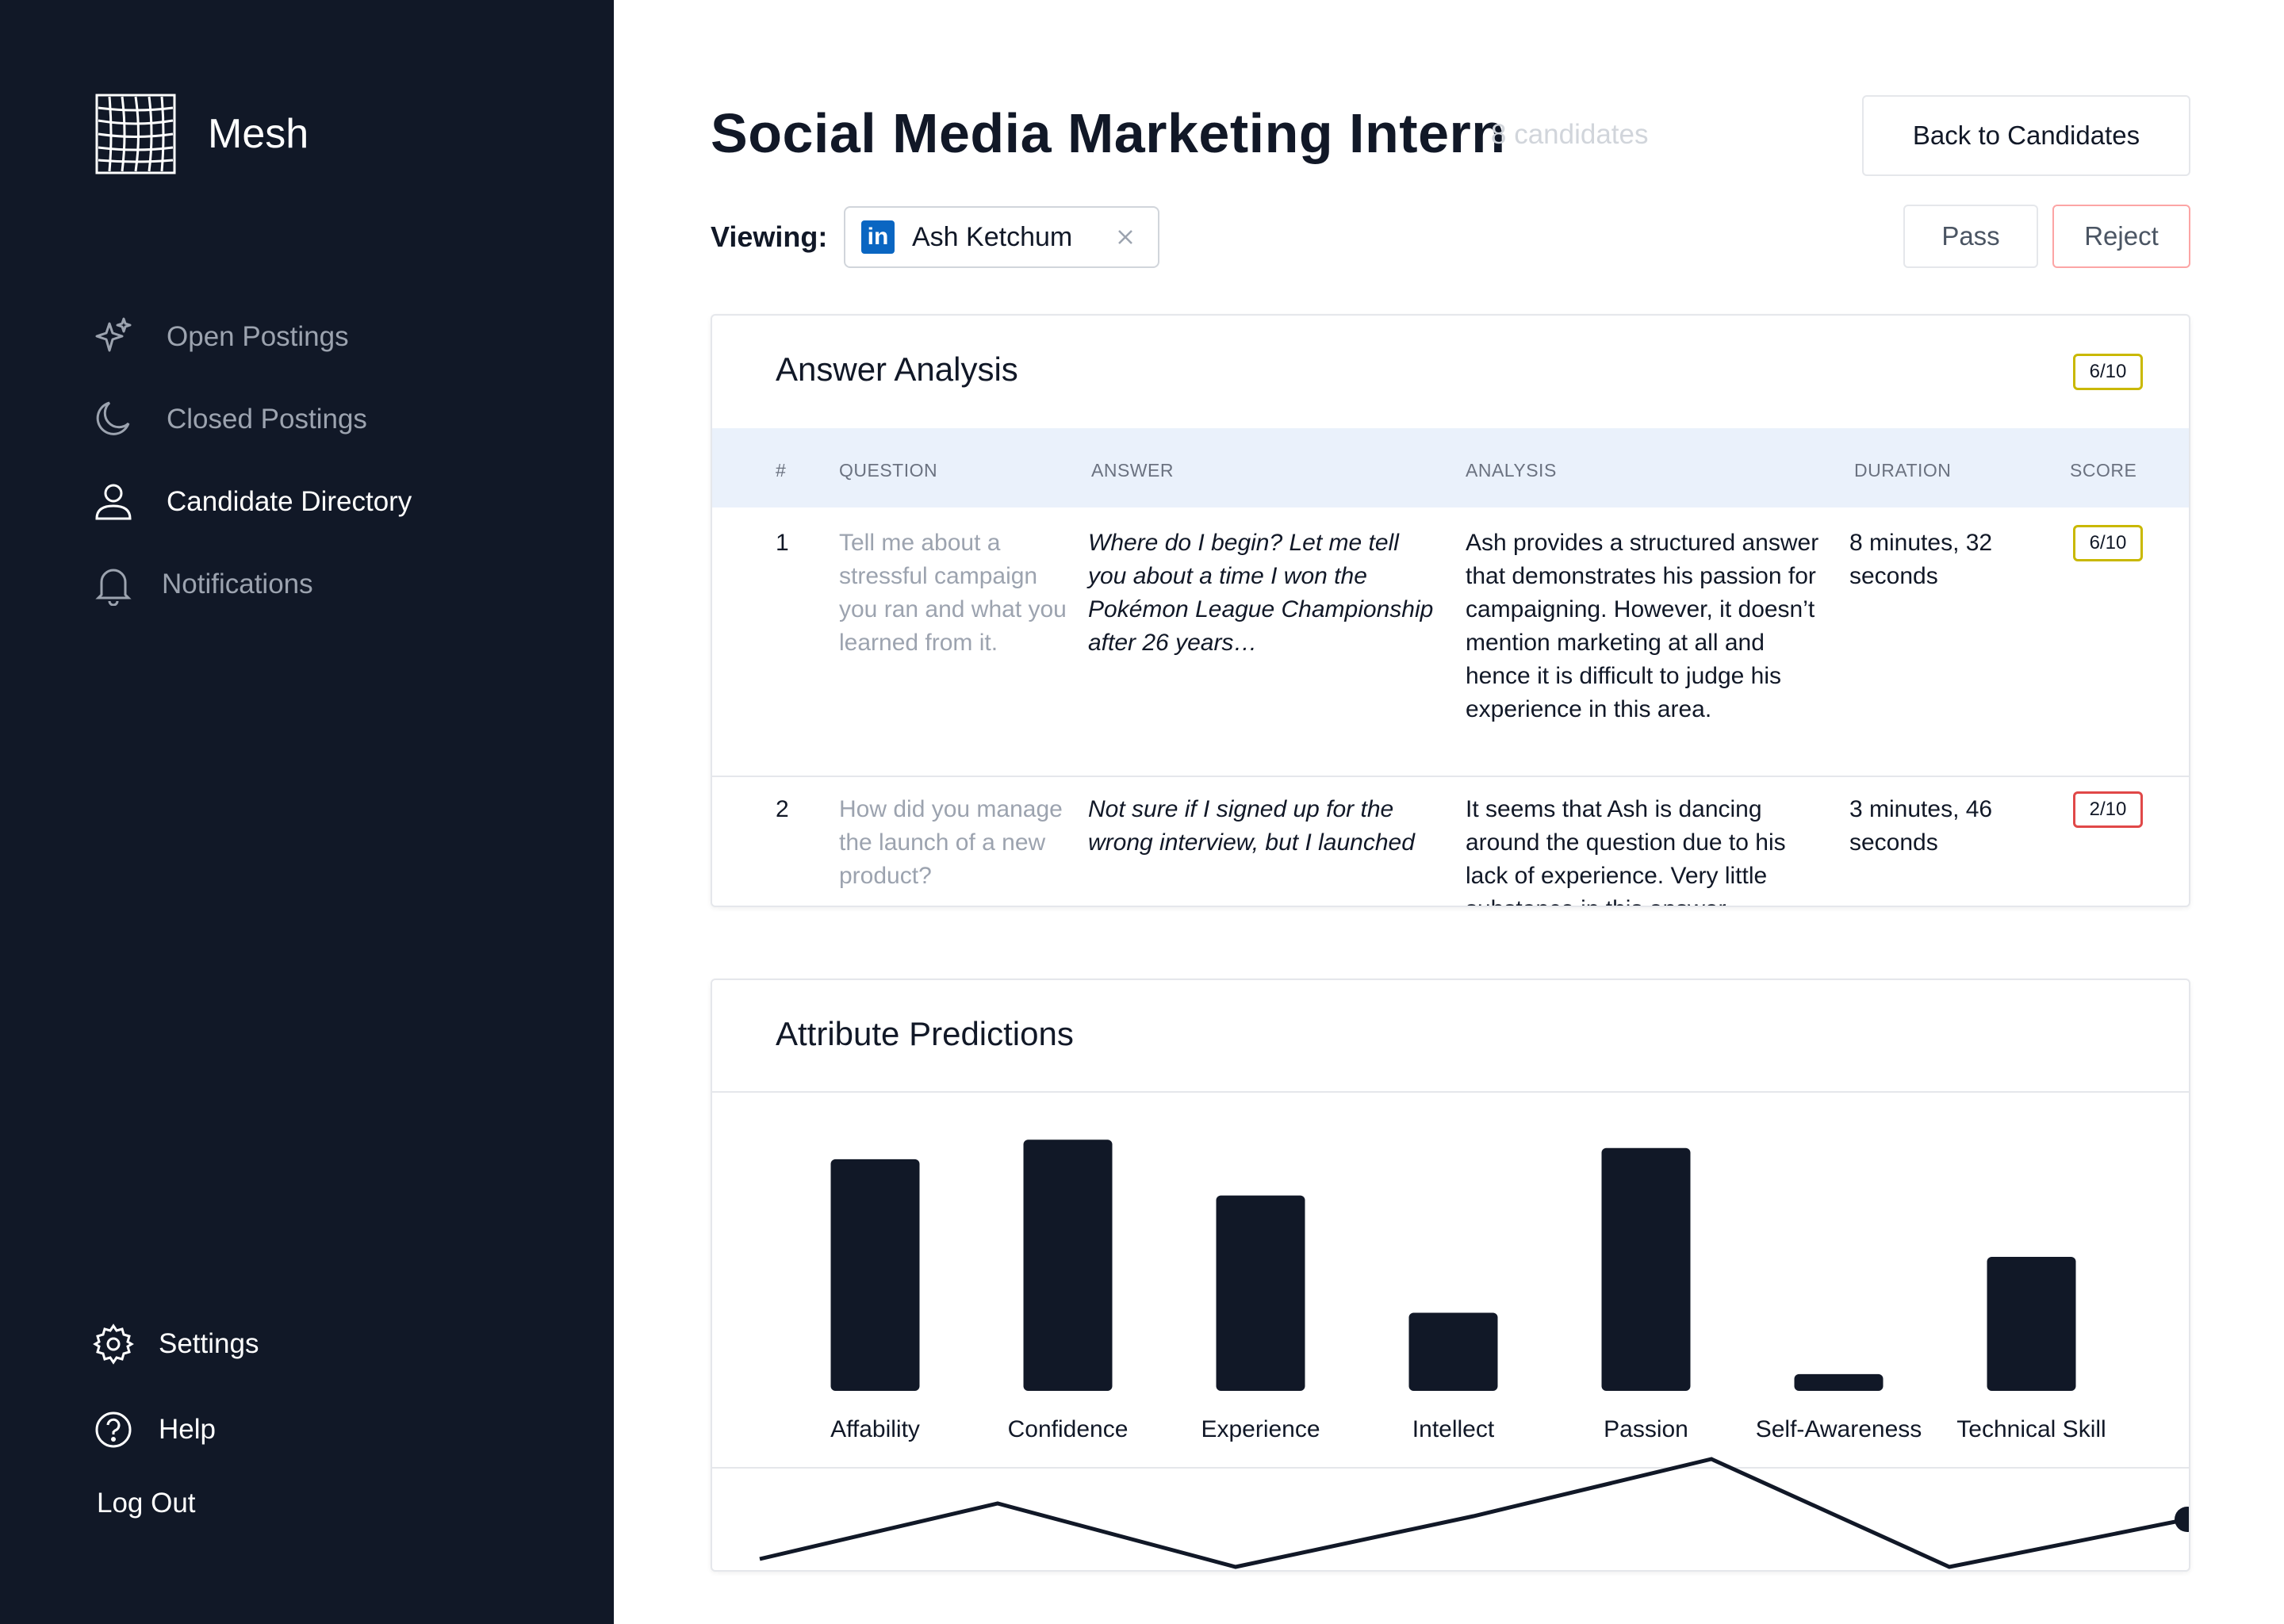  Describe the element at coordinates (187, 1429) in the screenshot. I see `sidebar-item-label: Help` at that location.